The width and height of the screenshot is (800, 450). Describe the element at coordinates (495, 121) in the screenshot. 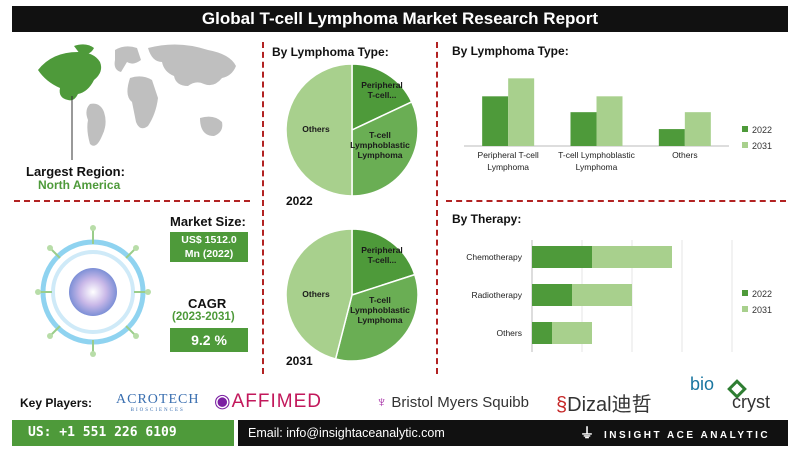

I see `bar-peripheral-t-cell-lymphoma-2022` at that location.